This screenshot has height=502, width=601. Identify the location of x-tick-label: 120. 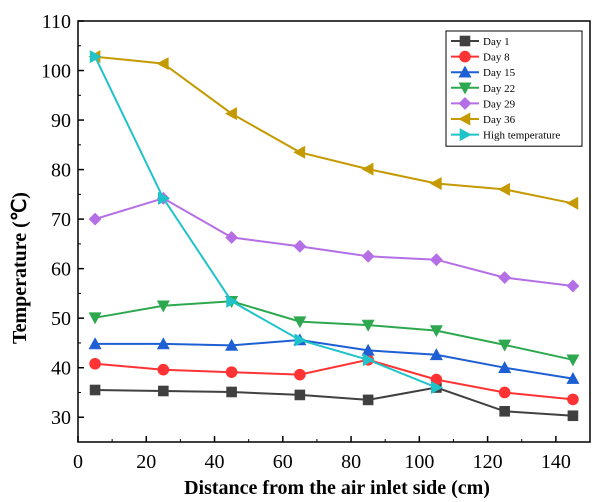
(488, 462).